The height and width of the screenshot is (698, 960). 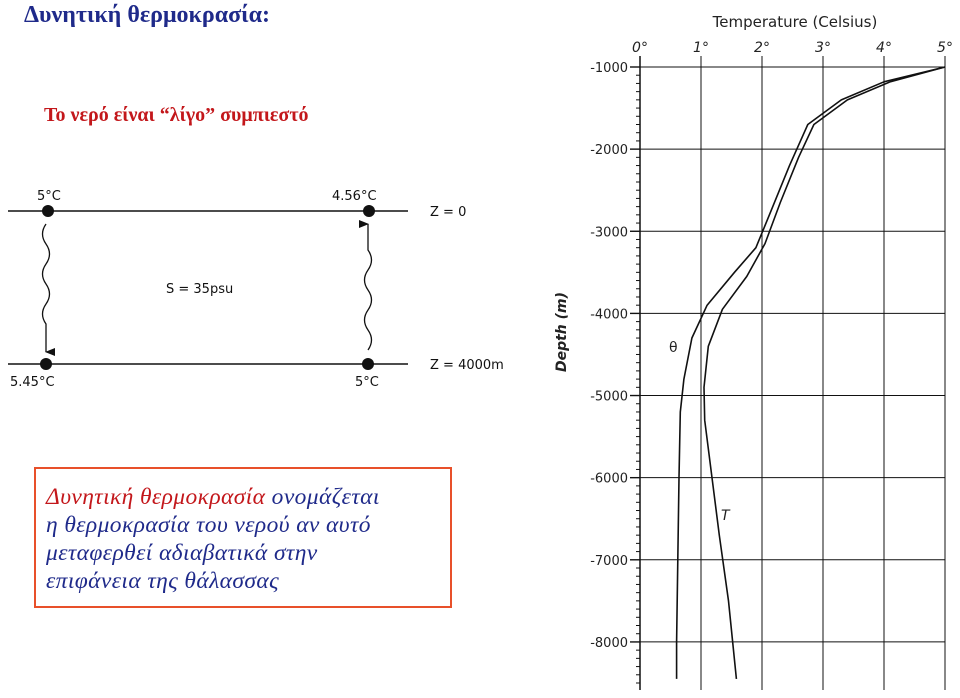 I want to click on x-tick-label: 1°, so click(x=701, y=48).